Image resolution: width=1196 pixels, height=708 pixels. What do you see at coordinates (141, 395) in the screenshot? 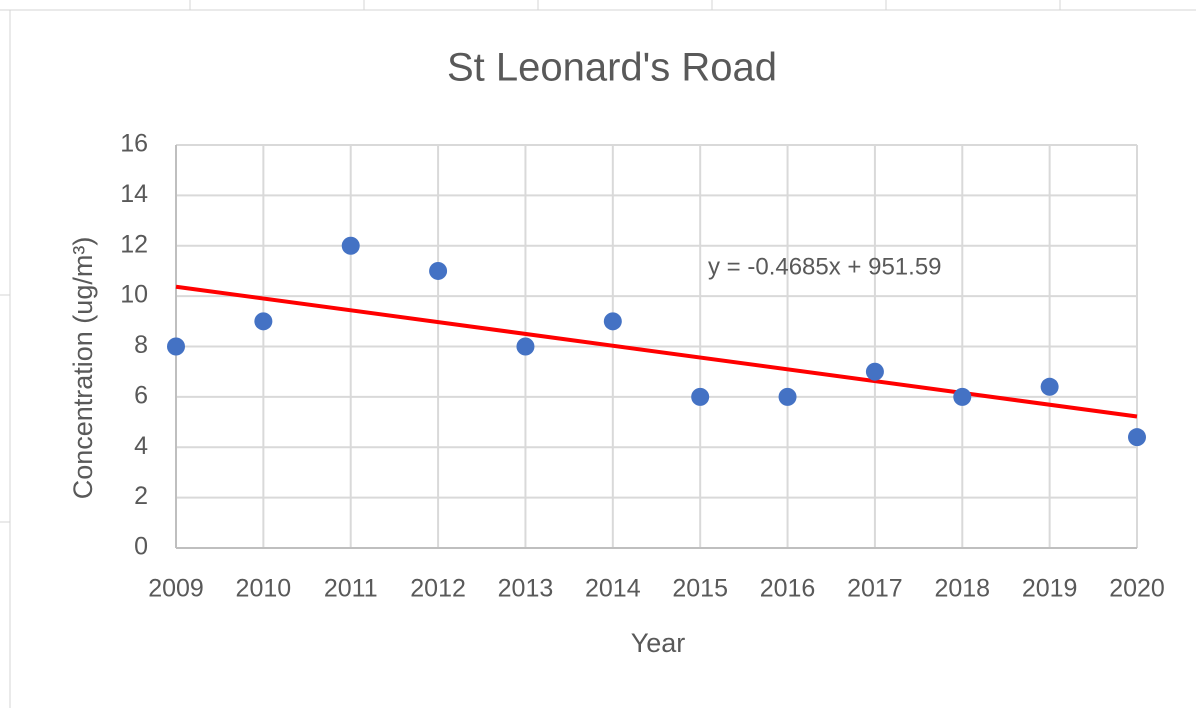
I see `y-tick-label: 6` at bounding box center [141, 395].